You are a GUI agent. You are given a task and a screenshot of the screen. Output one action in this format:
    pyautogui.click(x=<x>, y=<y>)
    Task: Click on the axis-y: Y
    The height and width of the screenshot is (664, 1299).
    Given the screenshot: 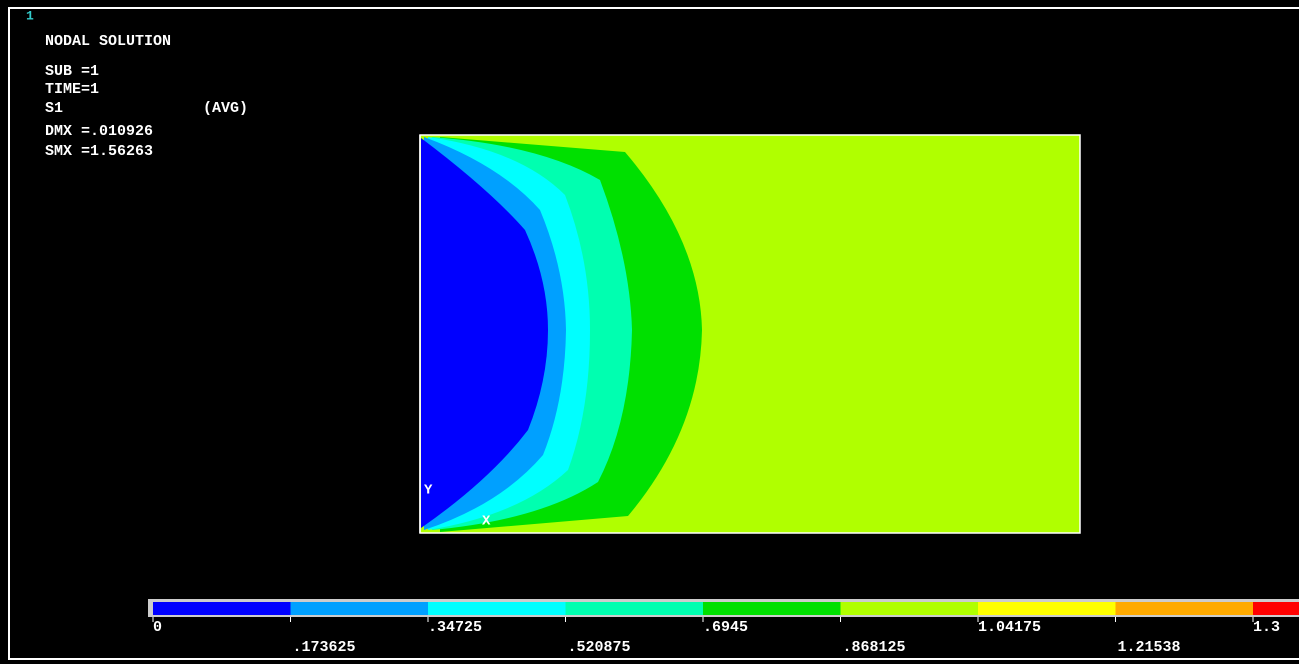 What is the action you would take?
    pyautogui.click(x=428, y=491)
    